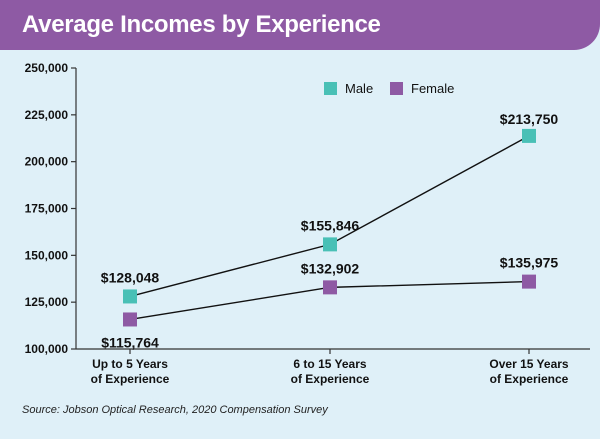 Image resolution: width=600 pixels, height=439 pixels. What do you see at coordinates (130, 364) in the screenshot?
I see `x-tick-label: Up to 5 Years` at bounding box center [130, 364].